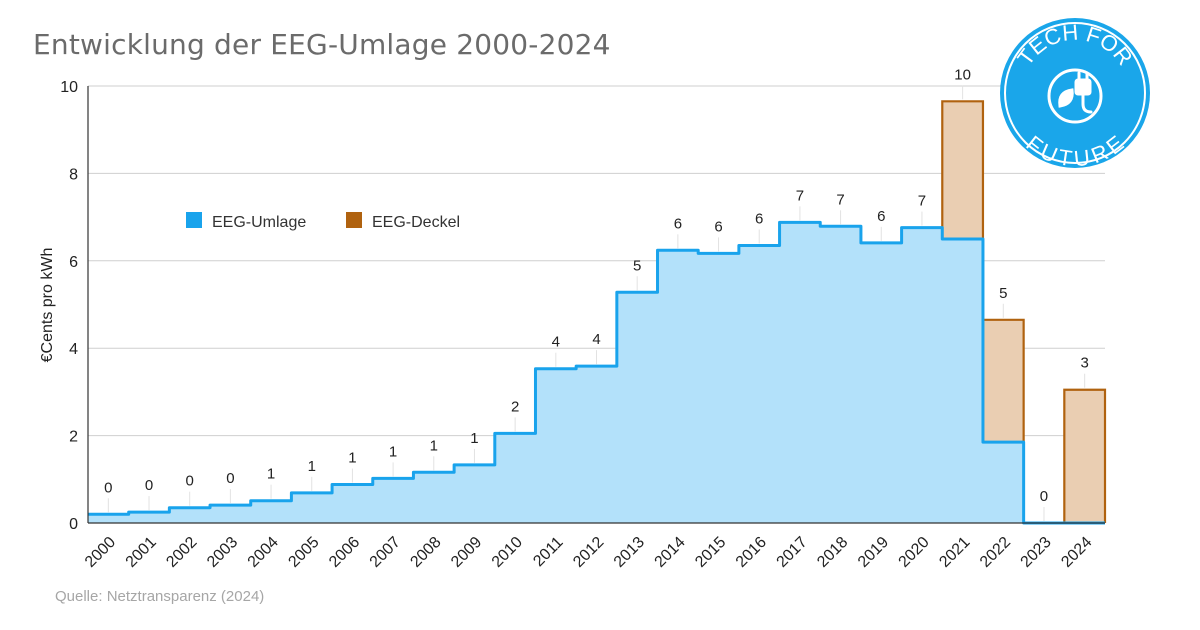 The height and width of the screenshot is (630, 1200). What do you see at coordinates (507, 552) in the screenshot?
I see `x-tick-label: 2010` at bounding box center [507, 552].